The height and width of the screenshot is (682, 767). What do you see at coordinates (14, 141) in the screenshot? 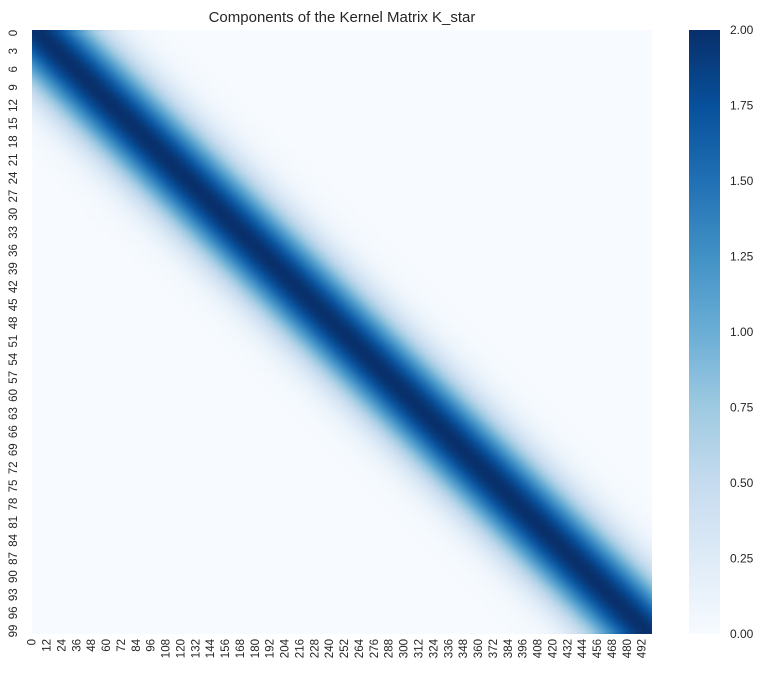
I see `y-tick-label: 18` at bounding box center [14, 141].